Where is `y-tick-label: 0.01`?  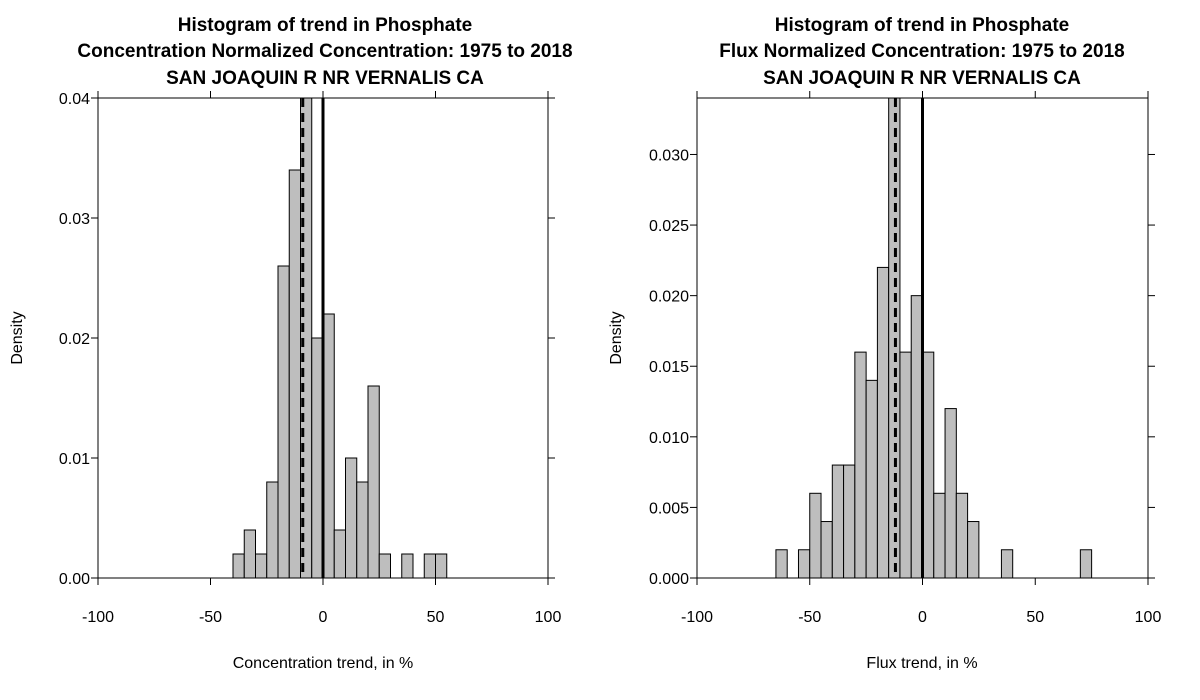 y-tick-label: 0.01 is located at coordinates (74, 459).